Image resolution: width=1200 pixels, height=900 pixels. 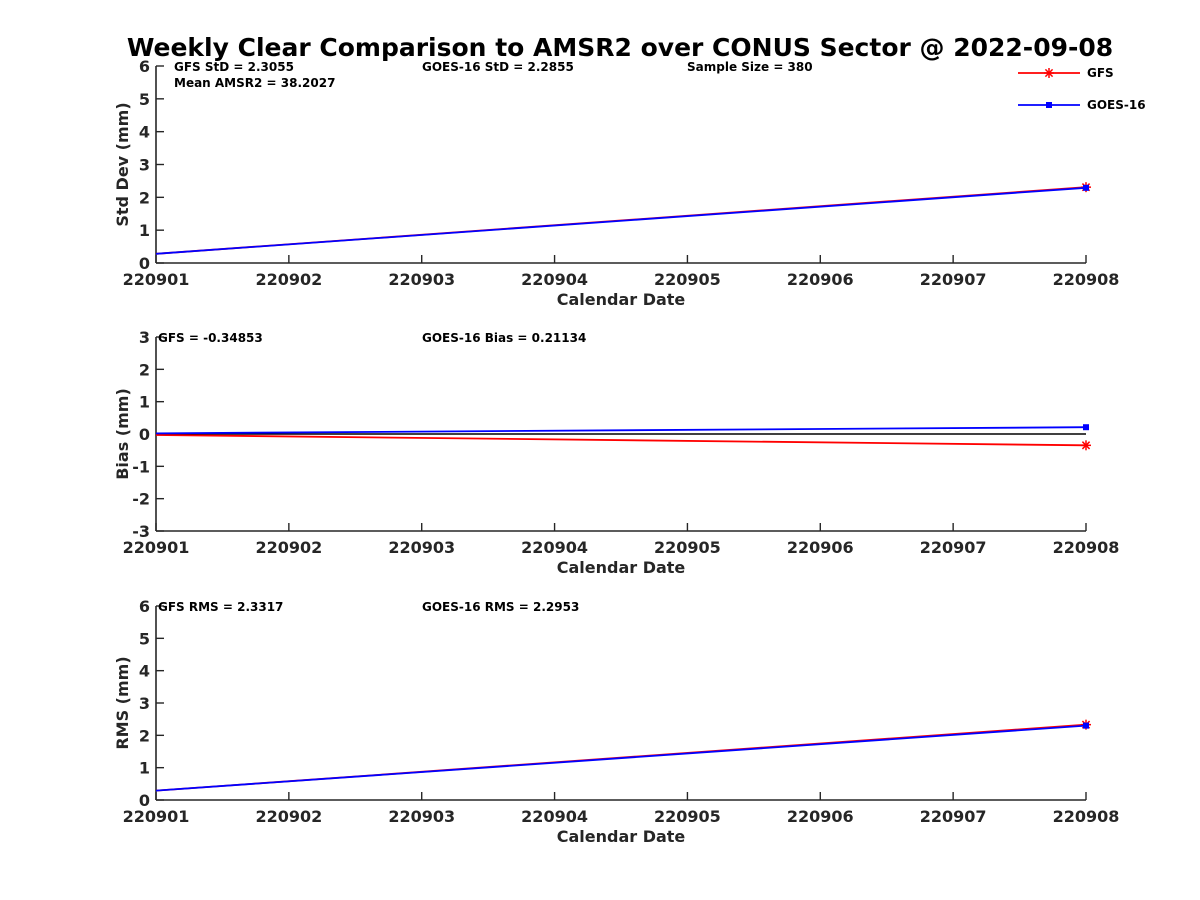 I want to click on stat-annotation: GOES-16 RMS = 2.2953, so click(x=500, y=607).